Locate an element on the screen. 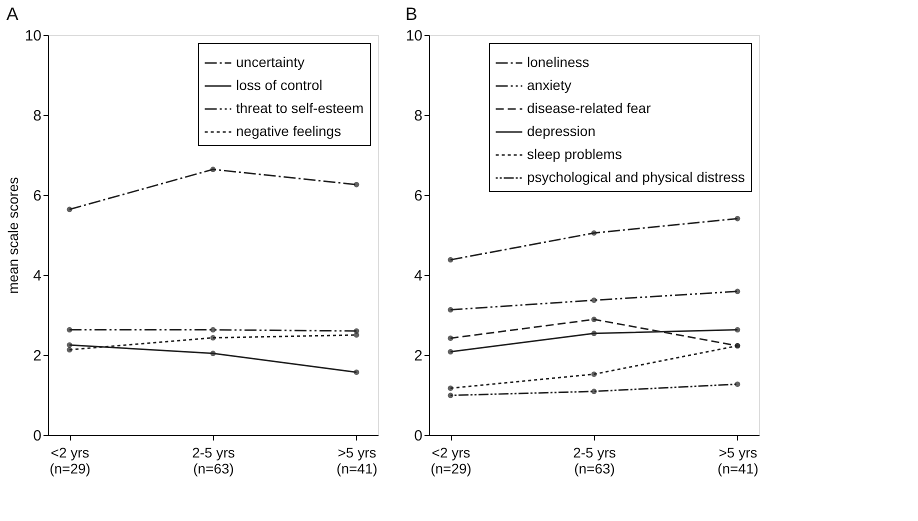 The width and height of the screenshot is (918, 521). legend-label: loneliness is located at coordinates (558, 62).